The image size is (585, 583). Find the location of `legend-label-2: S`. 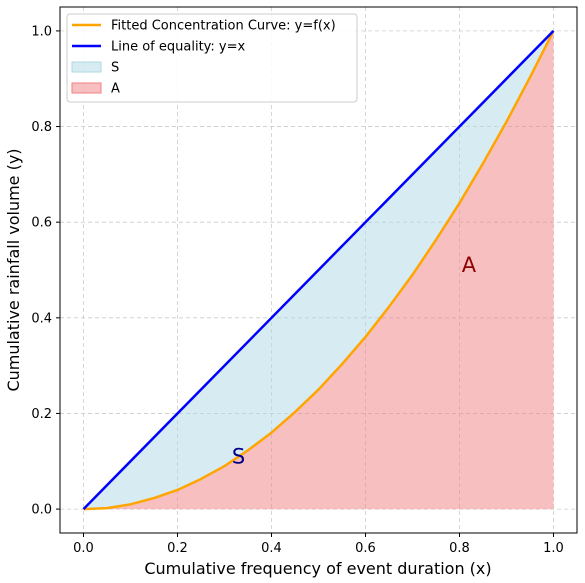

legend-label-2: S is located at coordinates (115, 68).